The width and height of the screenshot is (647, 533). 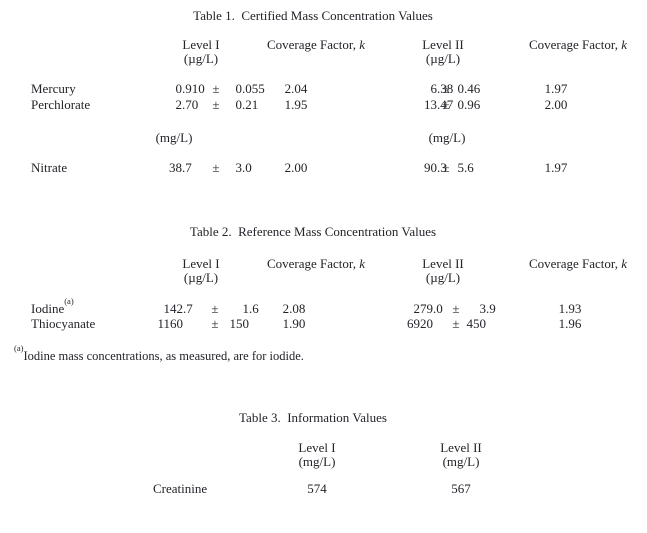 I want to click on table-2-header-3: Level II, so click(x=443, y=263).